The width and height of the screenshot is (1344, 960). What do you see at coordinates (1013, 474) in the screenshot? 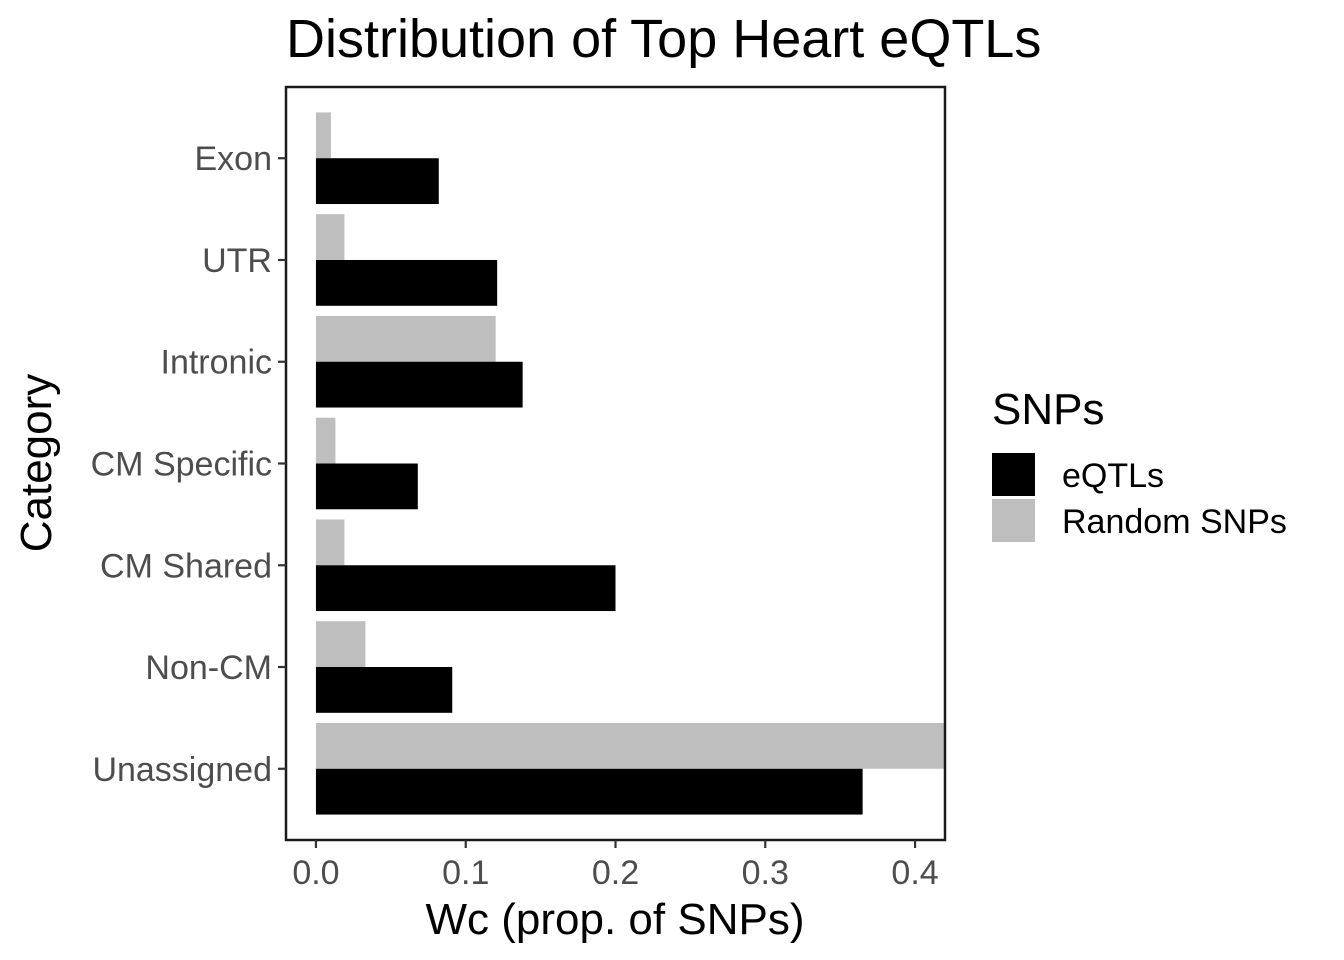
I see `legend-key-eqtls` at bounding box center [1013, 474].